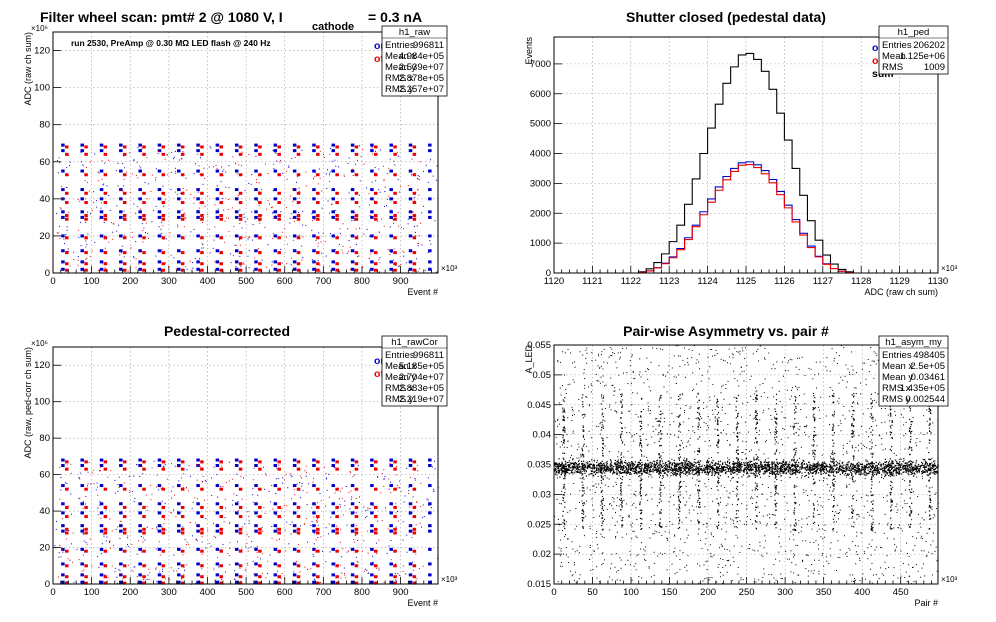 The image size is (996, 622). What do you see at coordinates (323, 281) in the screenshot?
I see `tick-label-x: 700` at bounding box center [323, 281].